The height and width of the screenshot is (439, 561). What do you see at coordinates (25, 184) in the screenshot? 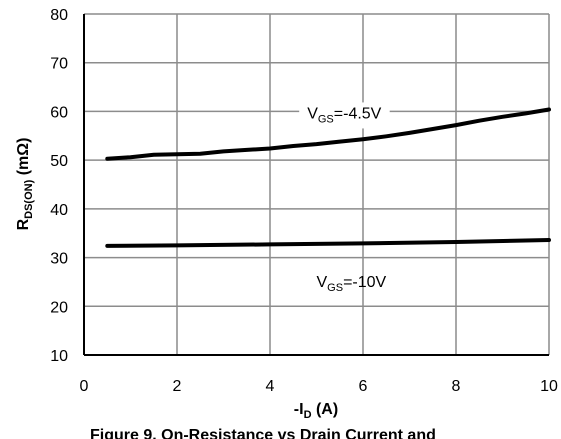
I see `y-axis-title: RDS(ON) (mΩ)` at bounding box center [25, 184].